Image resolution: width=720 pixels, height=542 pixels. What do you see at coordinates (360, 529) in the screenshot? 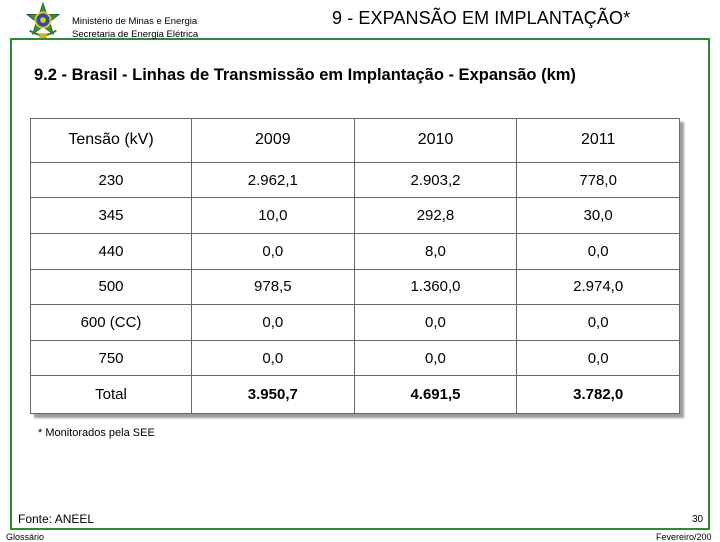
I see `frame-bottom-line` at bounding box center [360, 529].